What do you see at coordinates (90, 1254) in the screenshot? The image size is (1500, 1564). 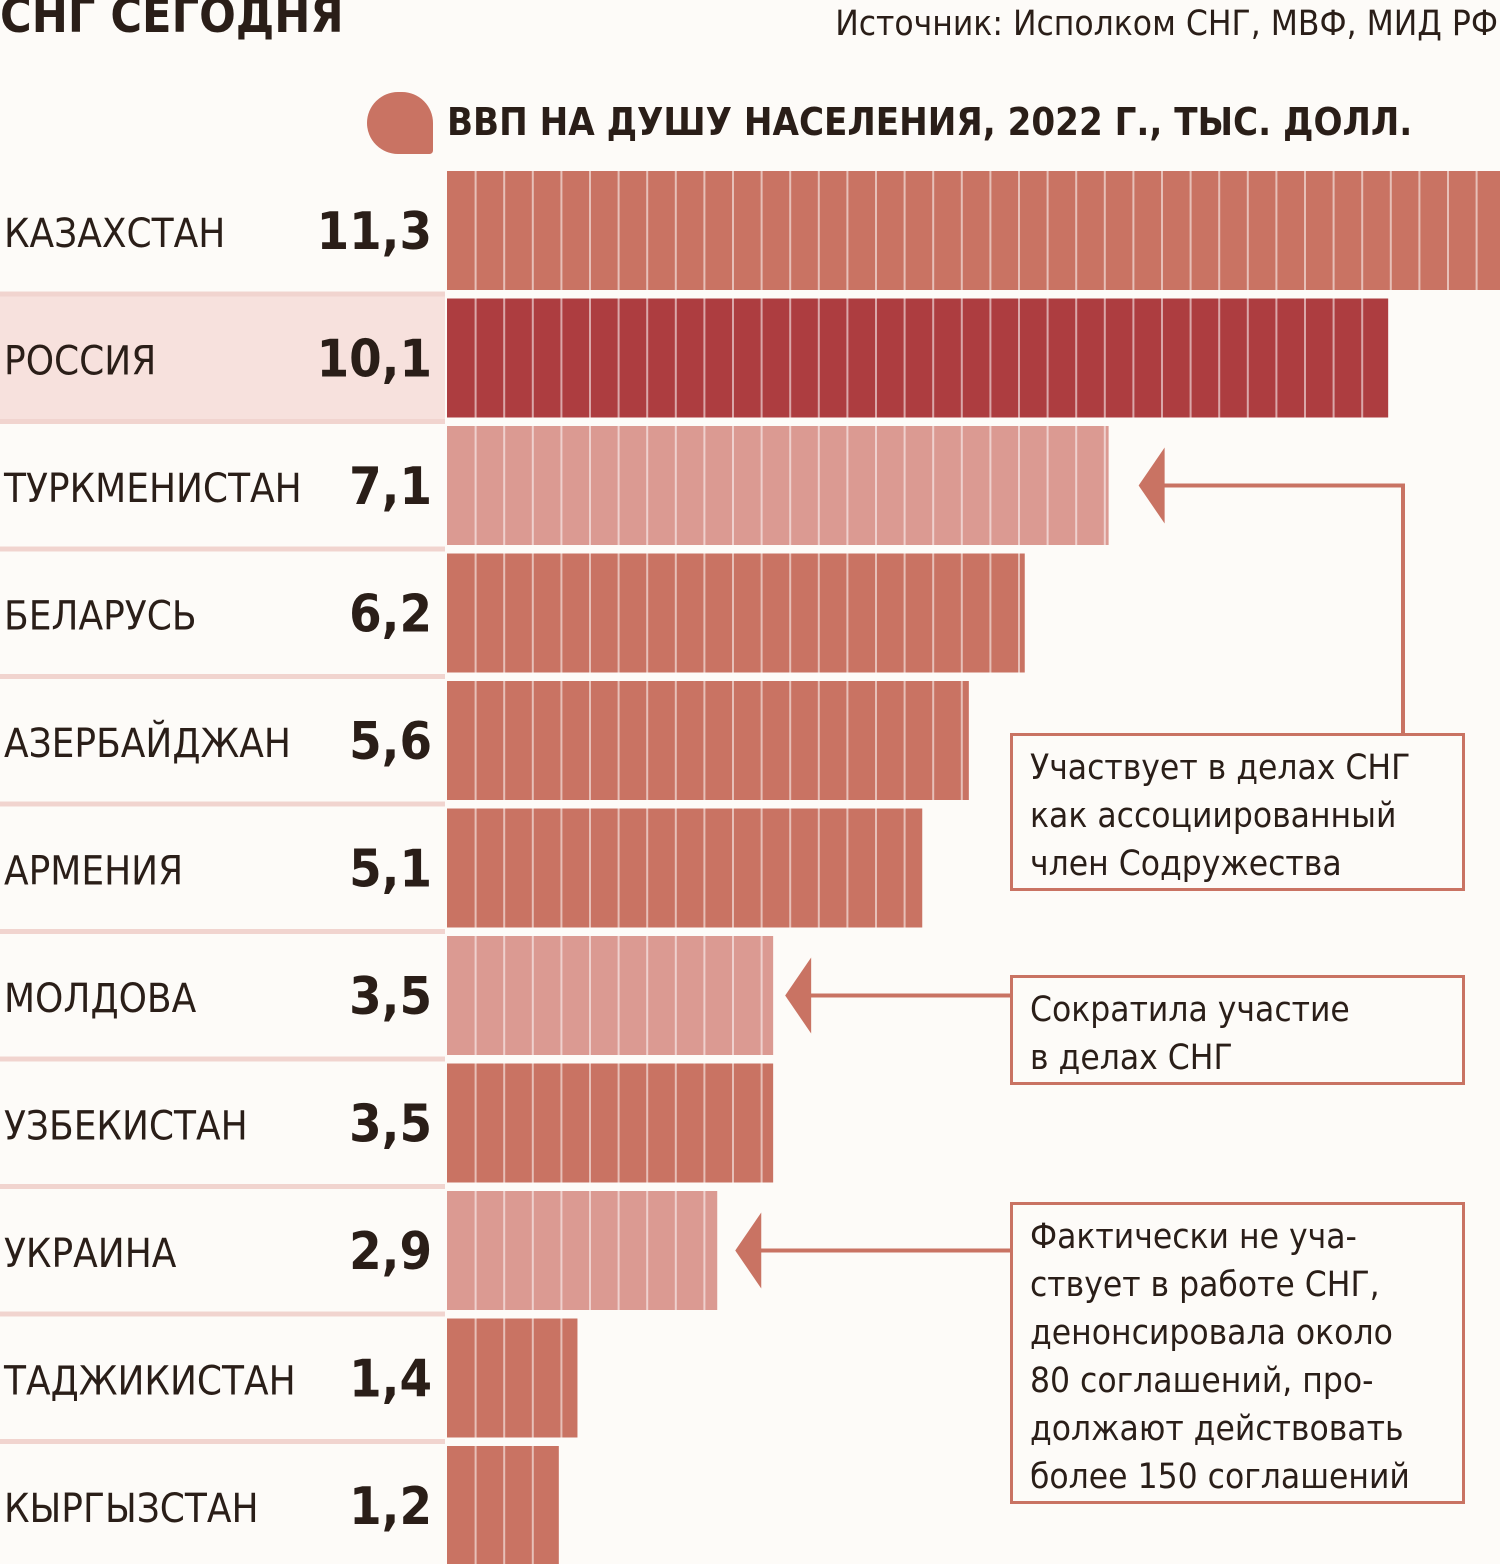 I see `category-label: УКРАИНА` at bounding box center [90, 1254].